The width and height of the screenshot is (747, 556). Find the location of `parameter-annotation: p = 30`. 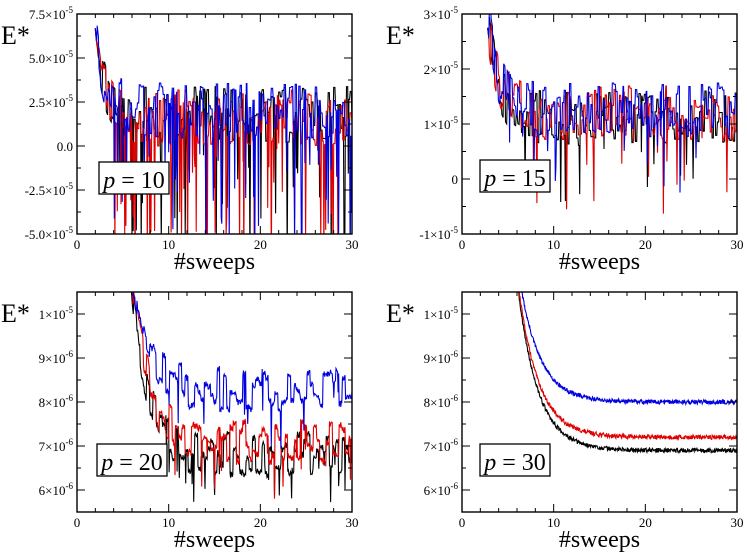

parameter-annotation: p = 30 is located at coordinates (515, 460).